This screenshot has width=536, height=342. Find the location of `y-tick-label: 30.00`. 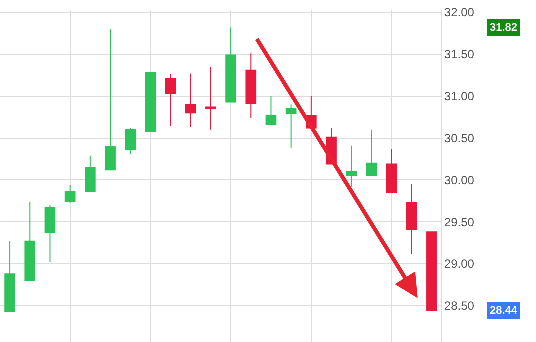

y-tick-label: 30.00 is located at coordinates (459, 180).